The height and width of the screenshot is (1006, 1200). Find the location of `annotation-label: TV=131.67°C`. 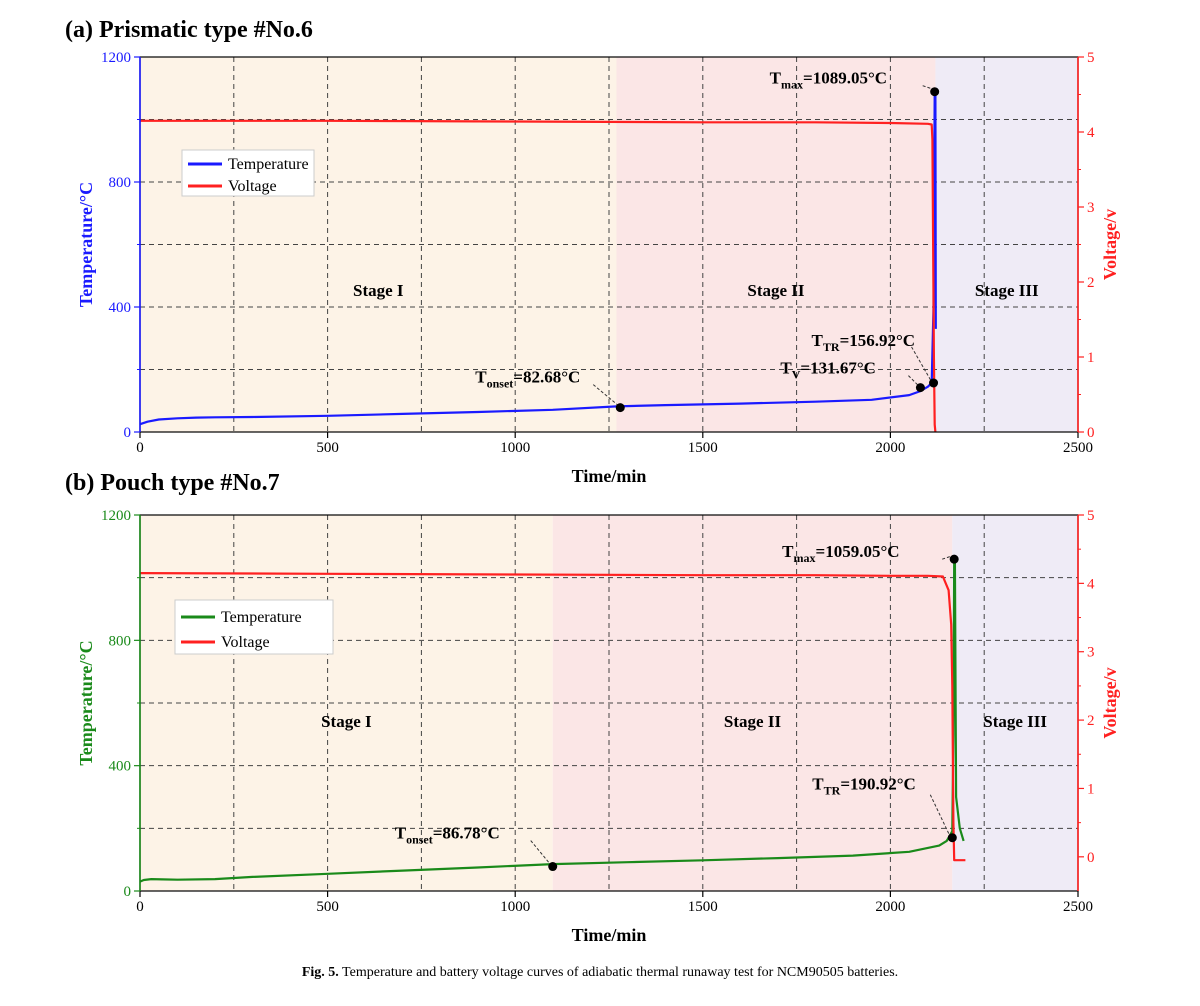

annotation-label: TV=131.67°C is located at coordinates (828, 370).